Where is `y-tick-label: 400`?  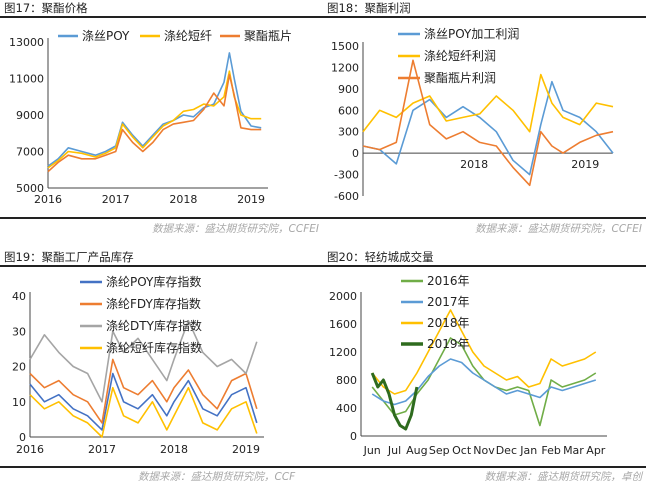 y-tick-label: 400 is located at coordinates (346, 408).